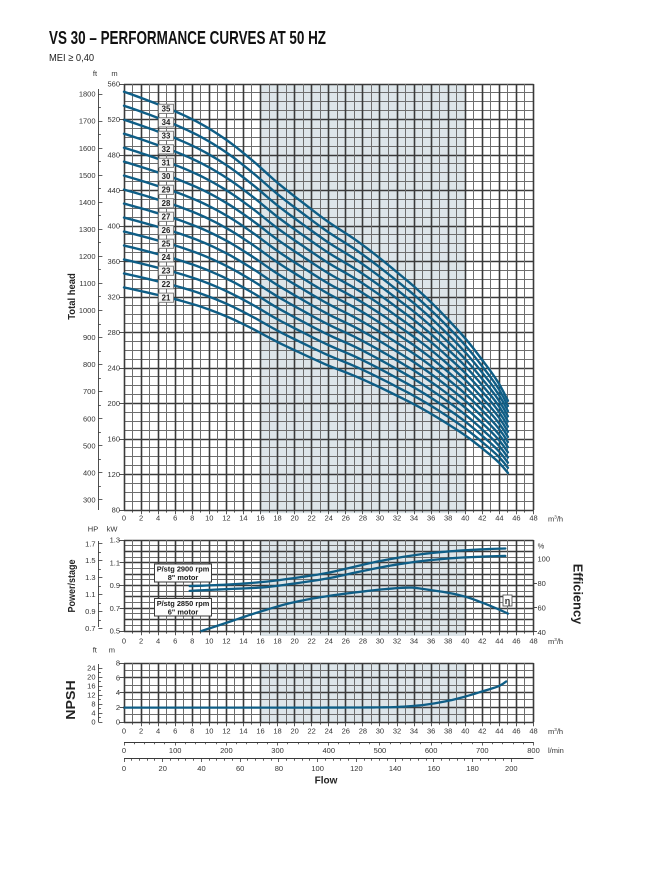 The height and width of the screenshot is (878, 663). Describe the element at coordinates (166, 297) in the screenshot. I see `svg-text: 21` at that location.